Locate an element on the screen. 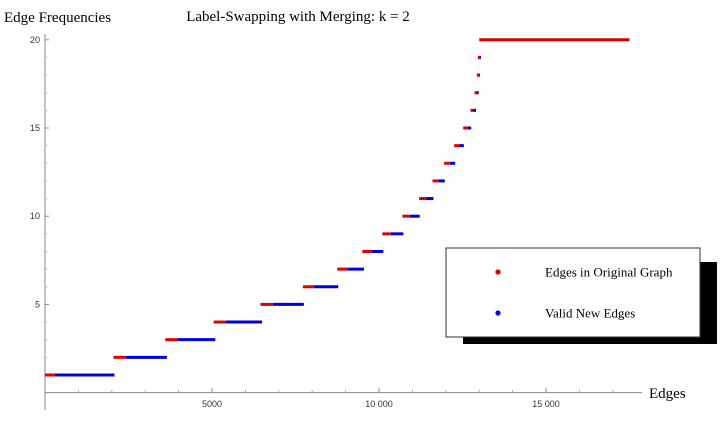 This screenshot has height=435, width=726. legend-marker-new is located at coordinates (498, 313).